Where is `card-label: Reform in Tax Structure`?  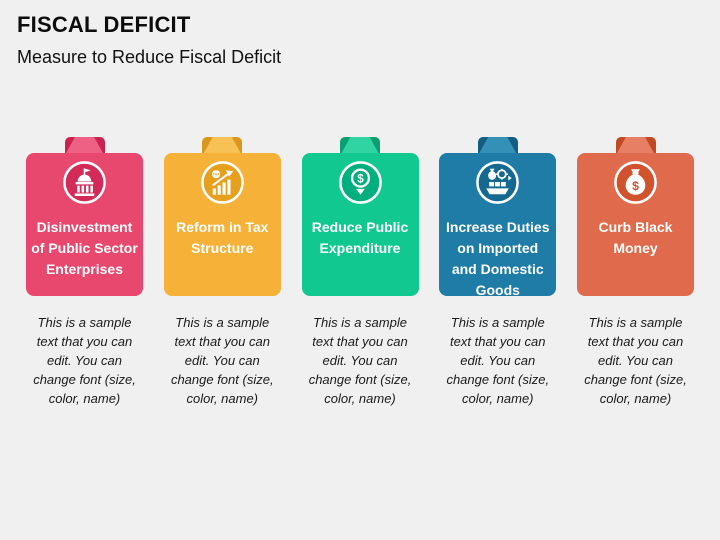 card-label: Reform in Tax Structure is located at coordinates (222, 237).